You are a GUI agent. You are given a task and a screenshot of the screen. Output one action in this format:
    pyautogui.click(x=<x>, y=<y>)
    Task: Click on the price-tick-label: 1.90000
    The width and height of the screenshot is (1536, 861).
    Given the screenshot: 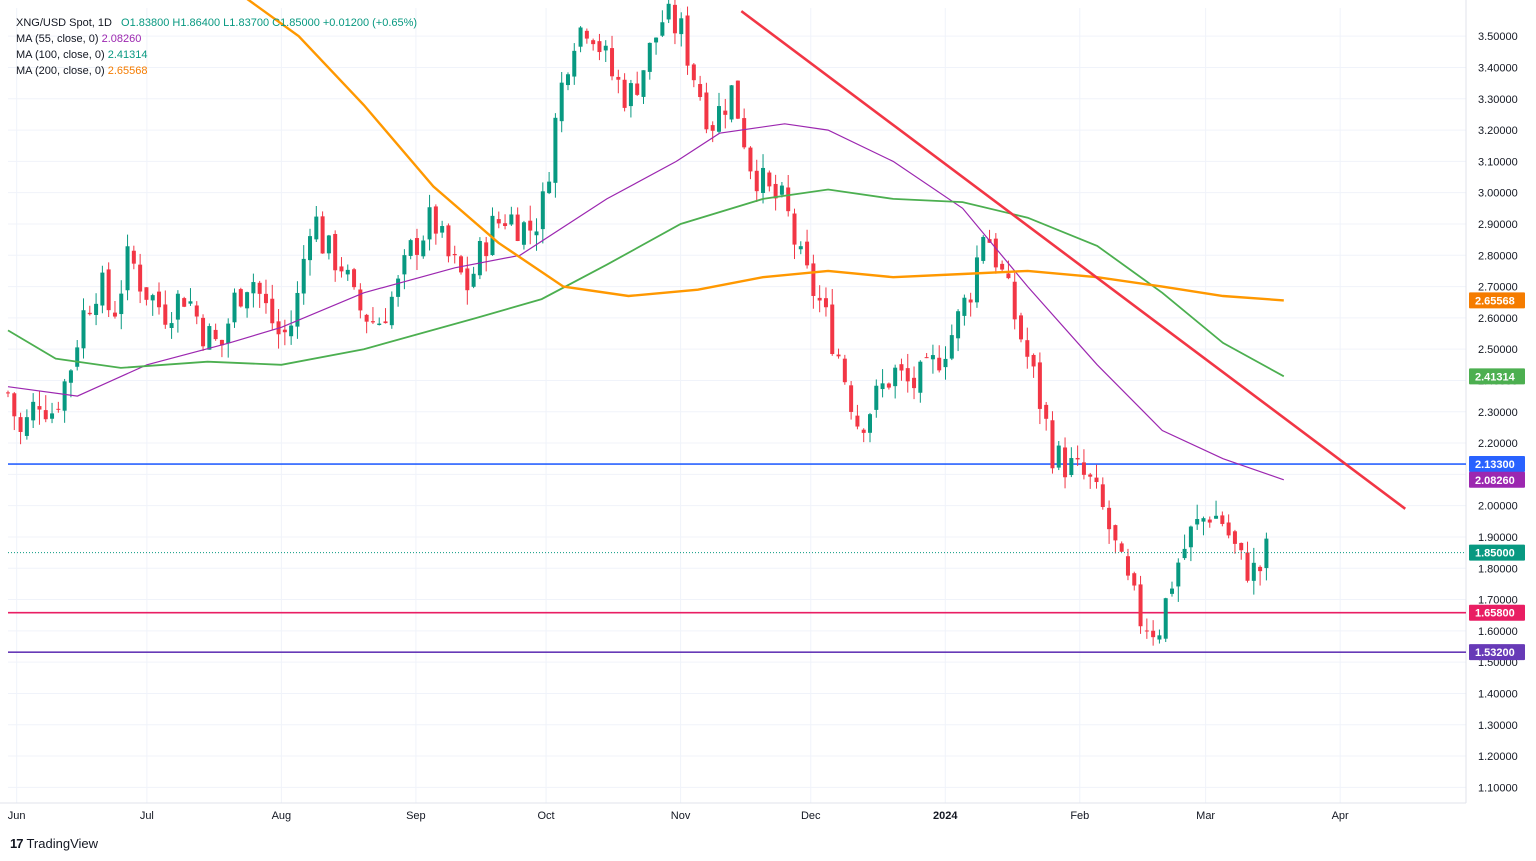 What is the action you would take?
    pyautogui.click(x=1498, y=538)
    